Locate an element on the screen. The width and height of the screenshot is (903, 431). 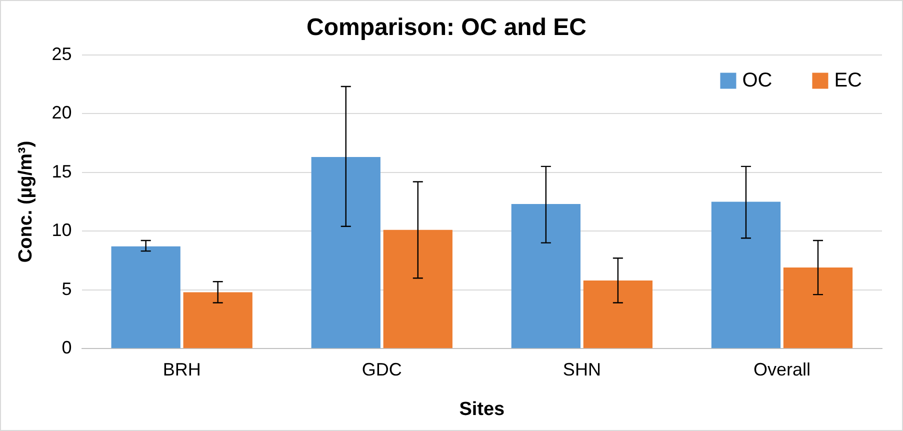
chart-title: Comparison: OC and EC is located at coordinates (446, 28).